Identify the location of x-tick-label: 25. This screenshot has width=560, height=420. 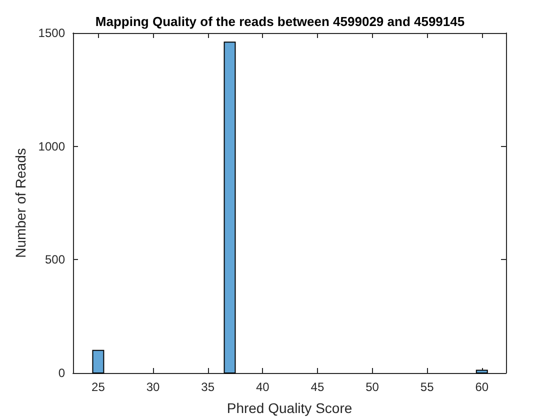
(99, 387).